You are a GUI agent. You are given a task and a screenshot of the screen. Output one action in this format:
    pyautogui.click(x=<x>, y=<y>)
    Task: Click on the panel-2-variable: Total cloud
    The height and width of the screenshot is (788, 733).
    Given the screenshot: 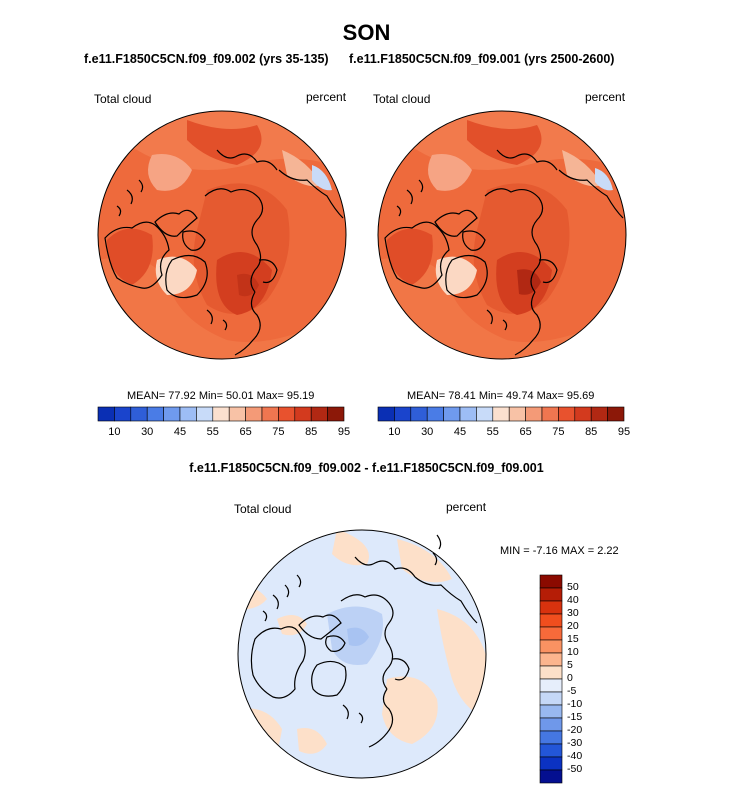 What is the action you would take?
    pyautogui.click(x=402, y=99)
    